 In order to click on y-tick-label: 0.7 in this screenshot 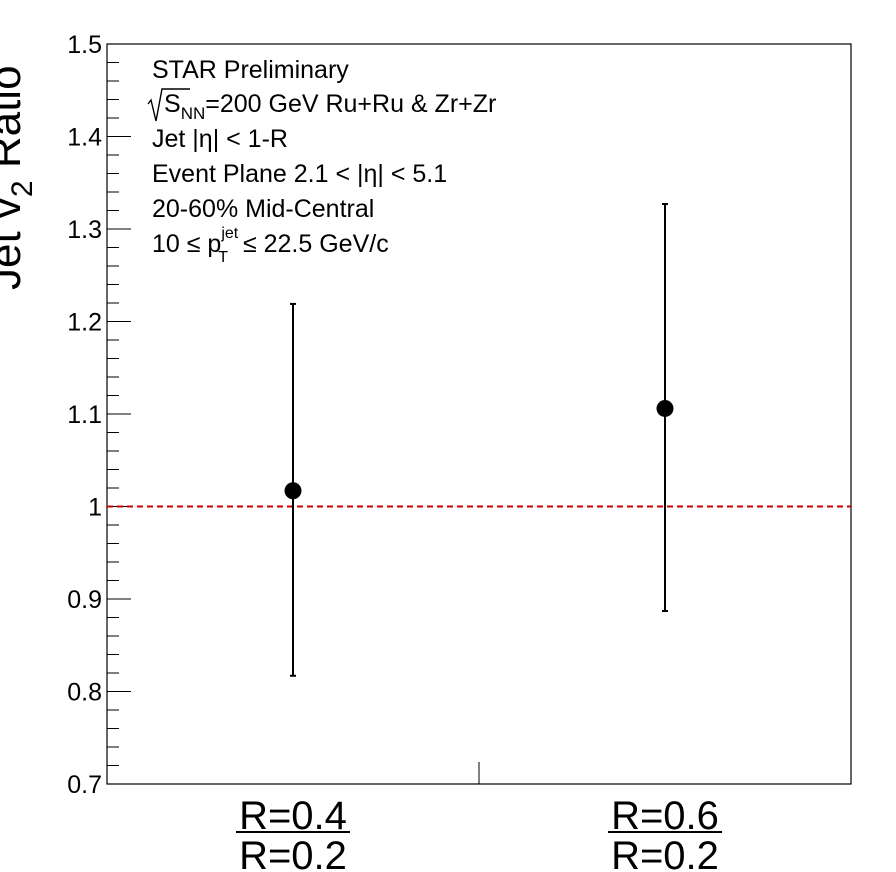, I will do `click(84, 785)`.